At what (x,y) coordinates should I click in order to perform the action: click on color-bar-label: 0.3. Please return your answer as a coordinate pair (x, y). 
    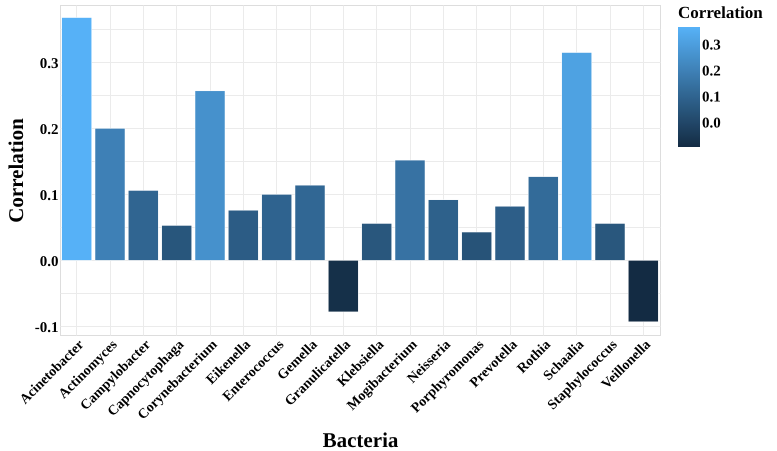
    Looking at the image, I should click on (711, 46).